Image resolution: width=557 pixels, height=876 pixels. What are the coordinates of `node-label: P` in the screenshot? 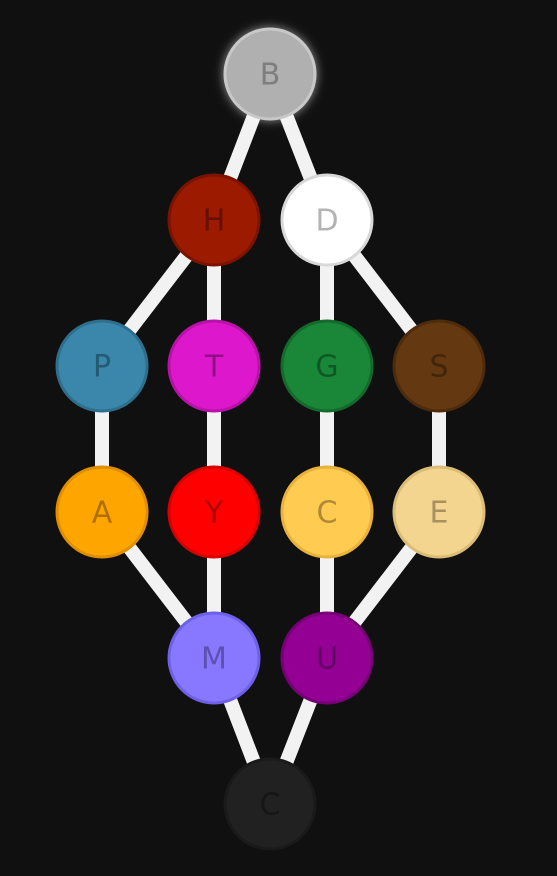 It's located at (102, 367).